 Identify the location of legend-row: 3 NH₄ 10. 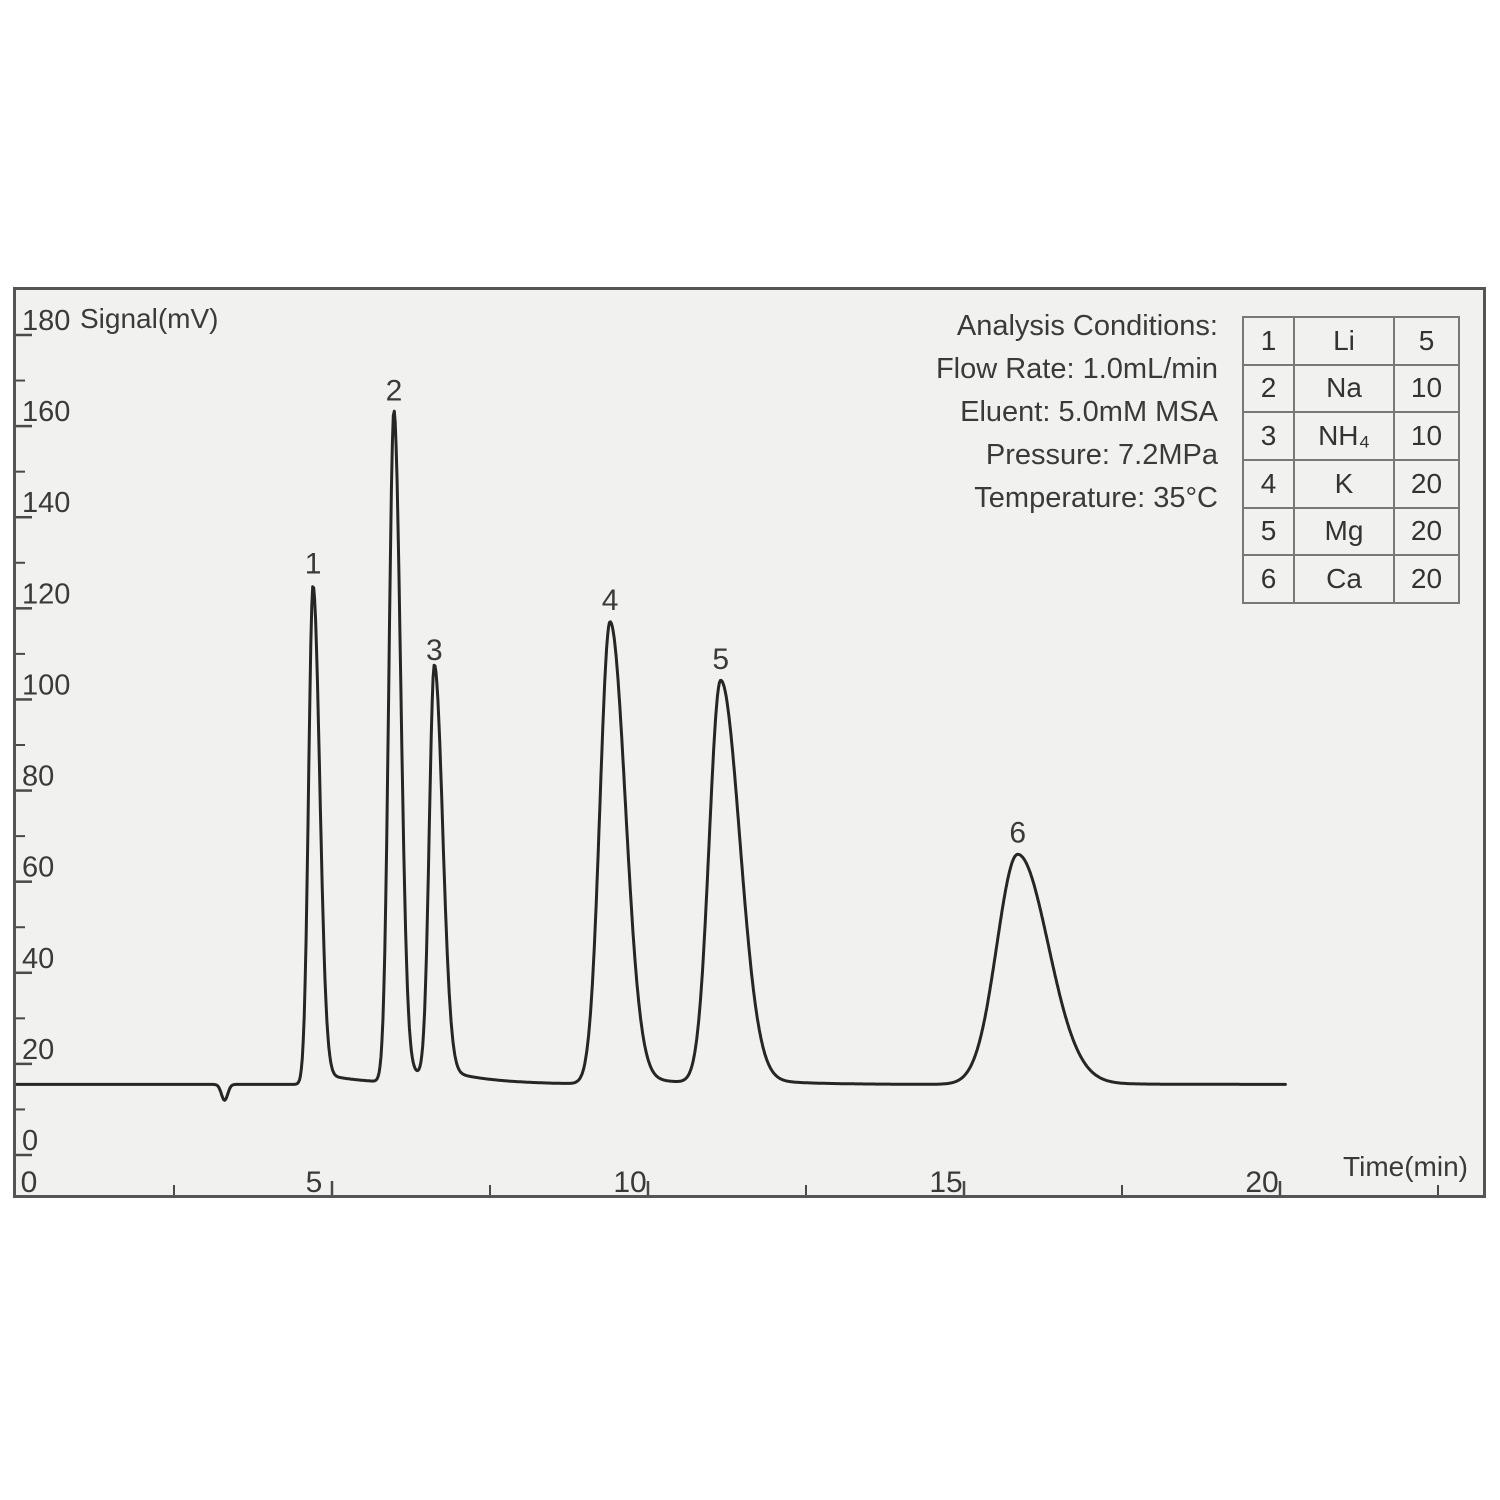
(1351, 436).